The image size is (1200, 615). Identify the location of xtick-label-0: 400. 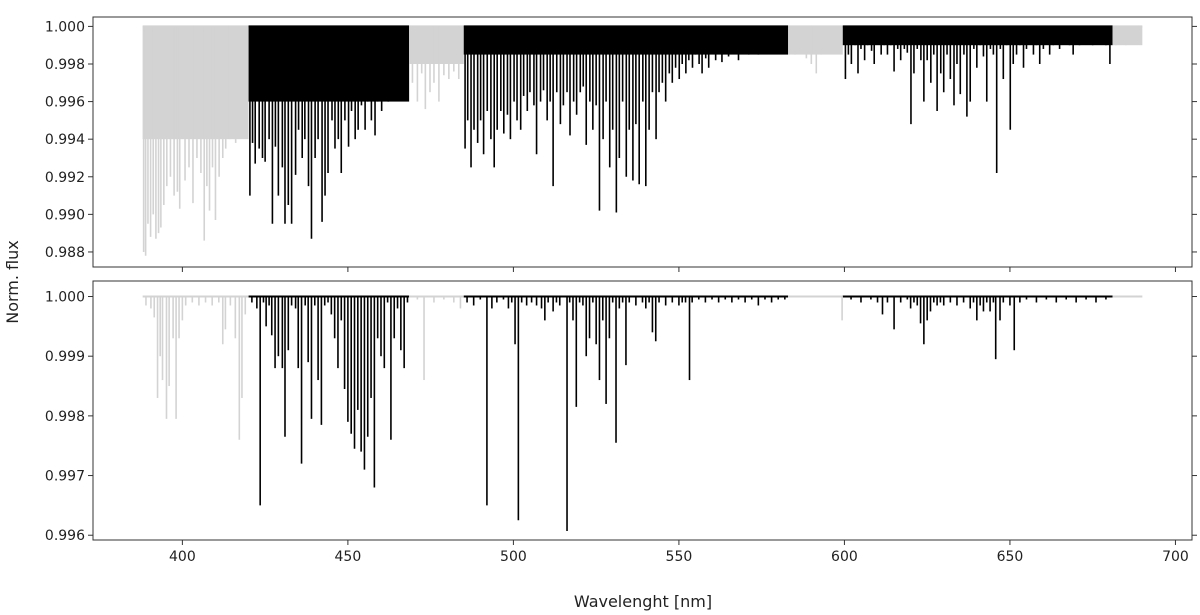
(182, 557).